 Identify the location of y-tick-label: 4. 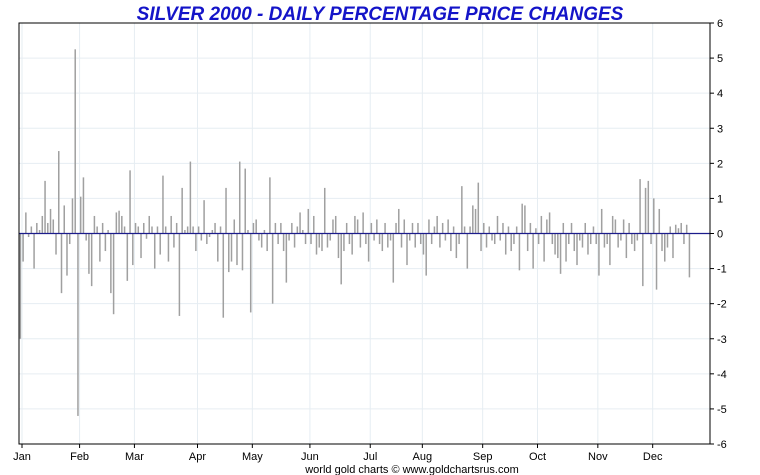
(720, 94).